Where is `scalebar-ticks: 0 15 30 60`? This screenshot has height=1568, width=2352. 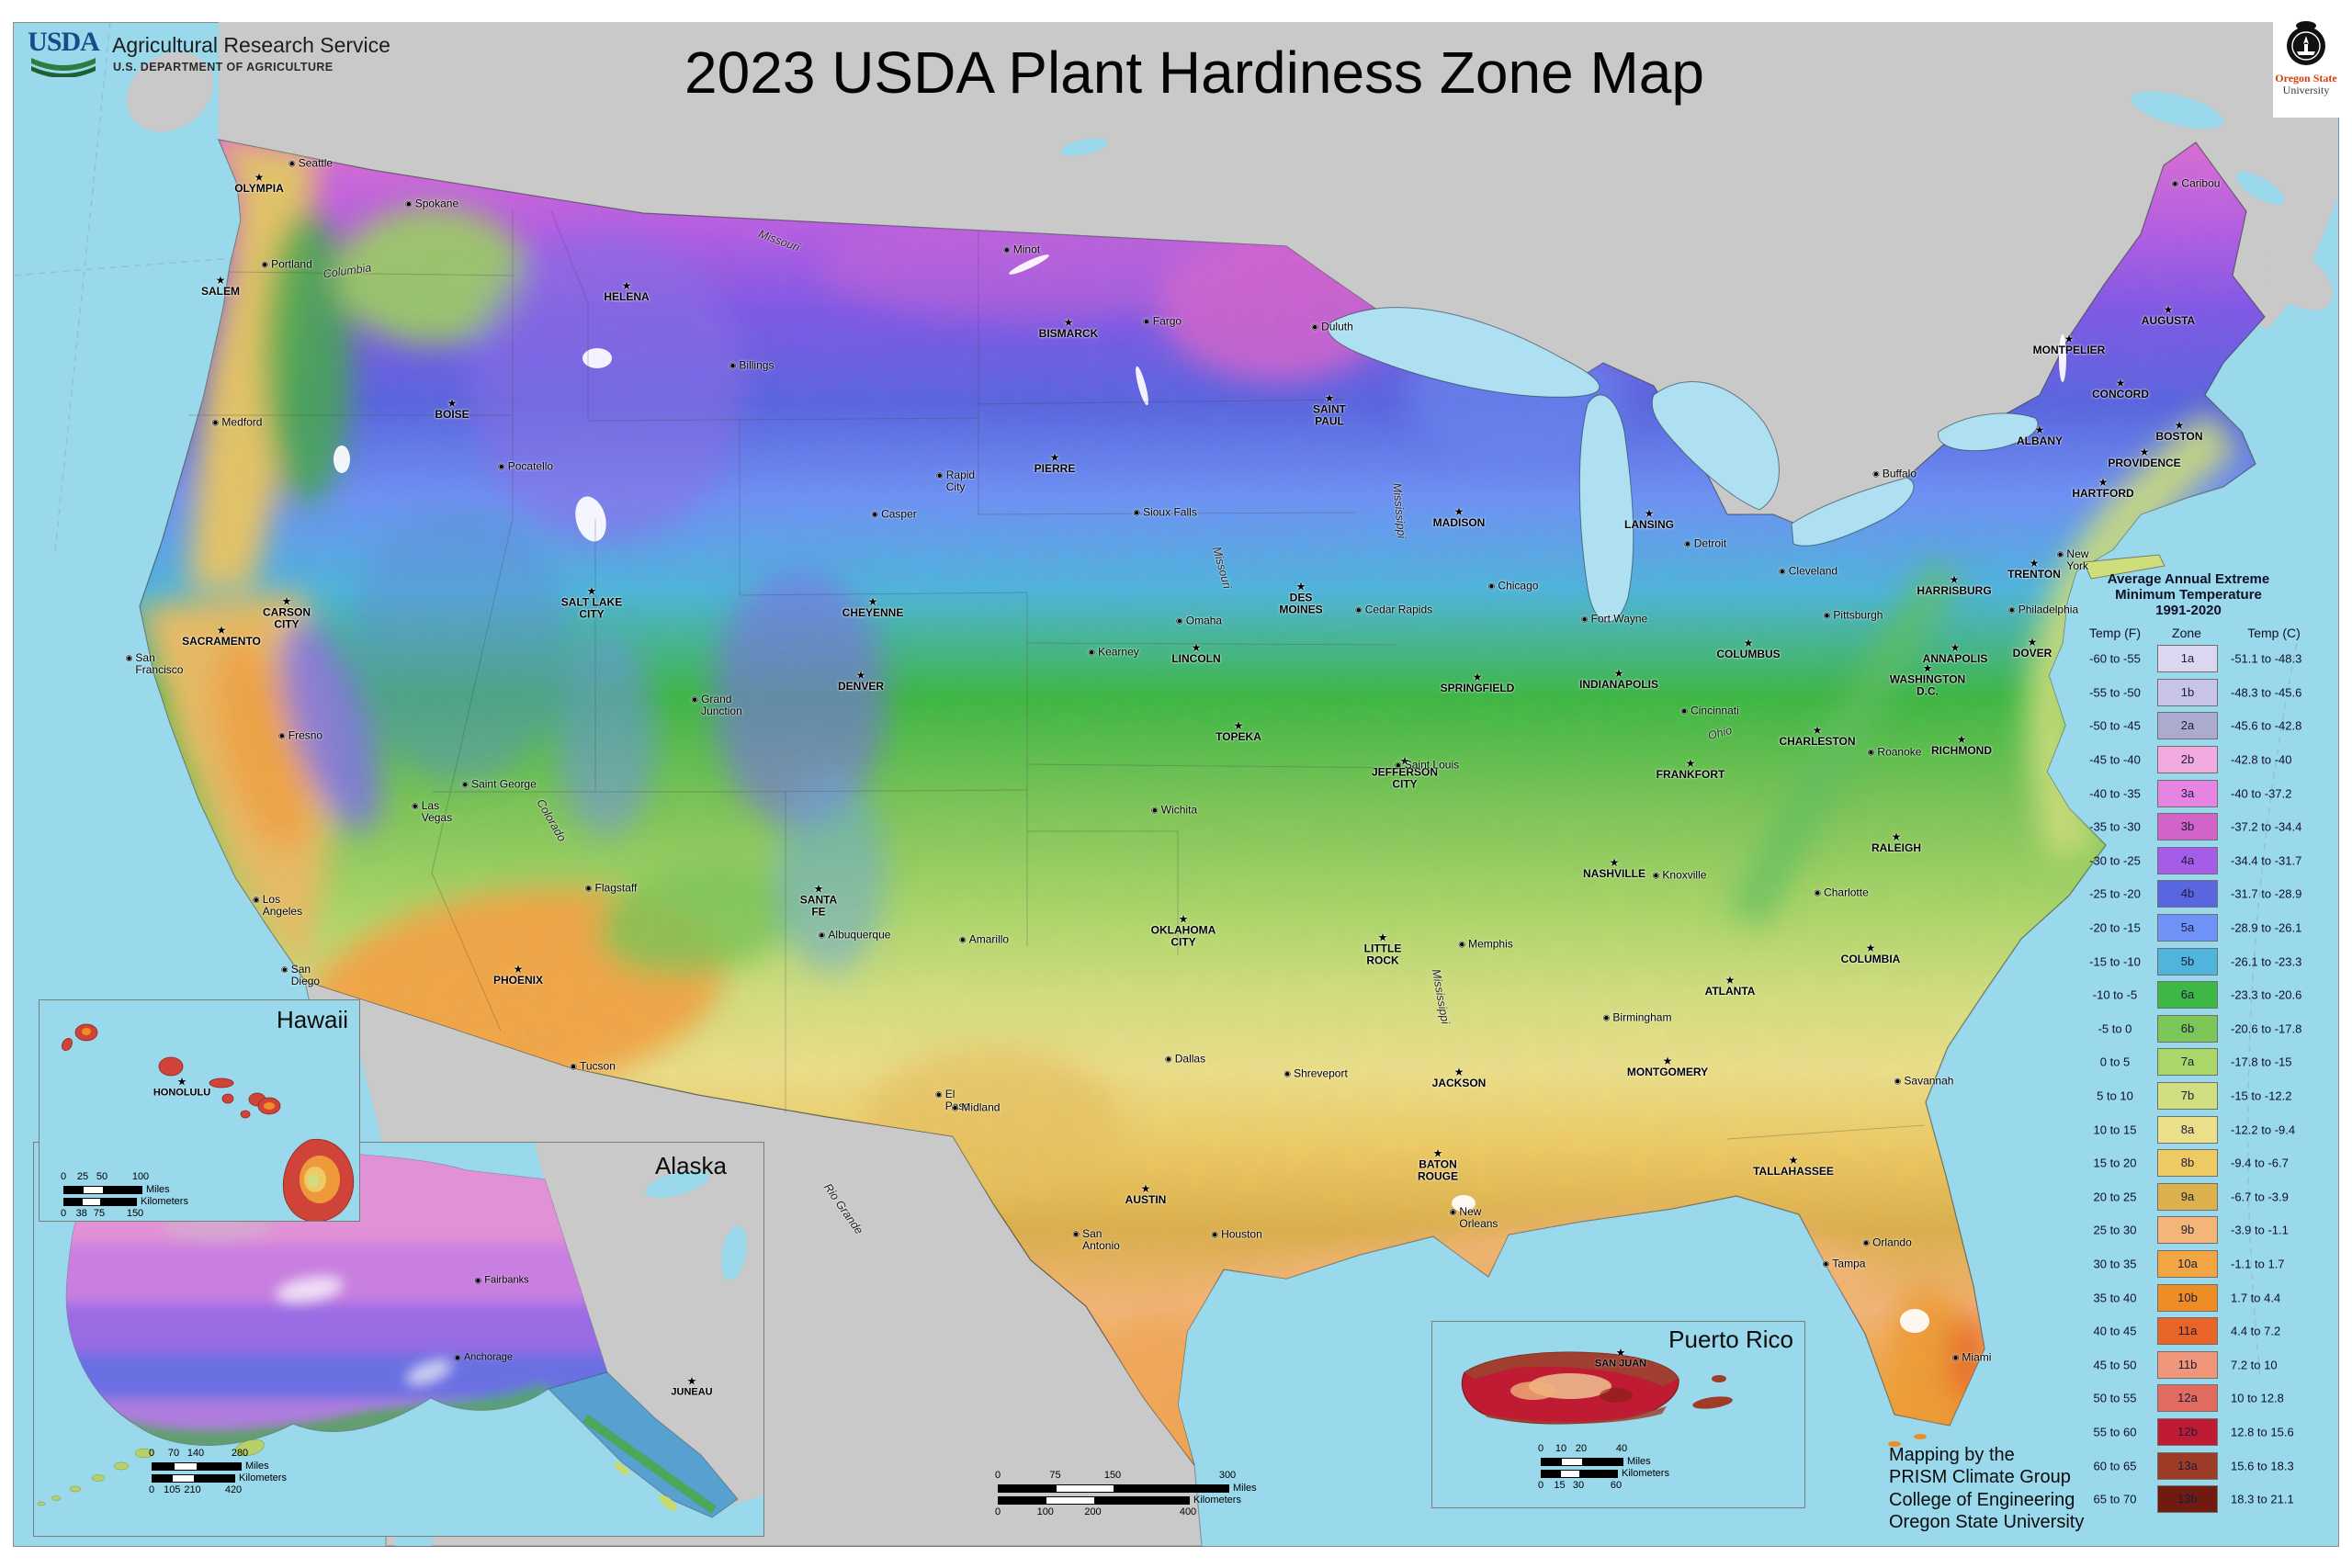 scalebar-ticks: 0 15 30 60 is located at coordinates (1579, 1486).